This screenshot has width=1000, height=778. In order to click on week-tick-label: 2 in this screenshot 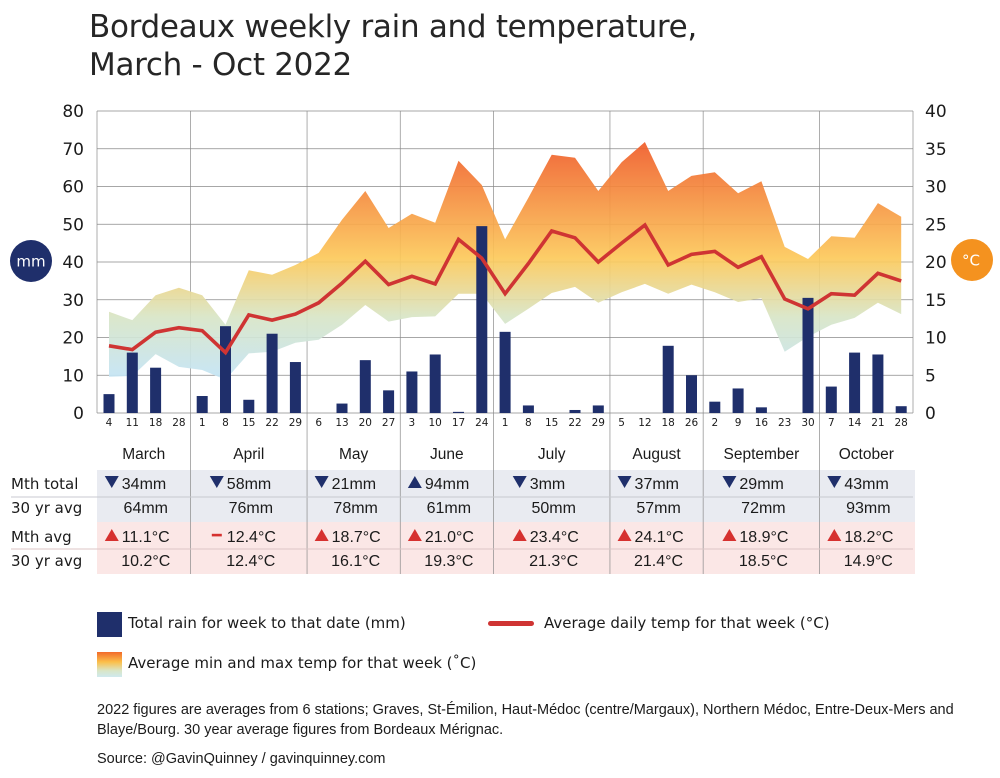, I will do `click(714, 423)`.